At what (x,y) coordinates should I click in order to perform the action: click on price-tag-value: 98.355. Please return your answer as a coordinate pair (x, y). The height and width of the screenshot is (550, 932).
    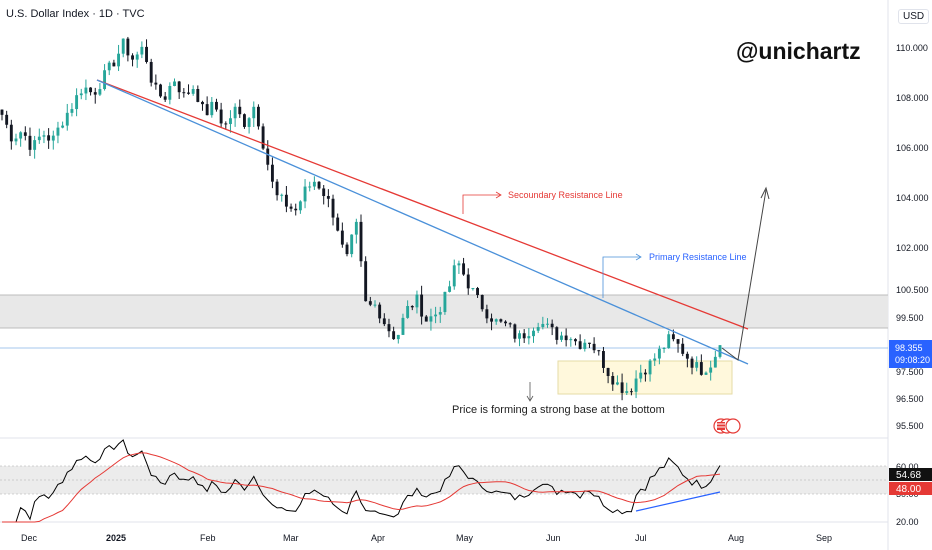
    Looking at the image, I should click on (909, 348).